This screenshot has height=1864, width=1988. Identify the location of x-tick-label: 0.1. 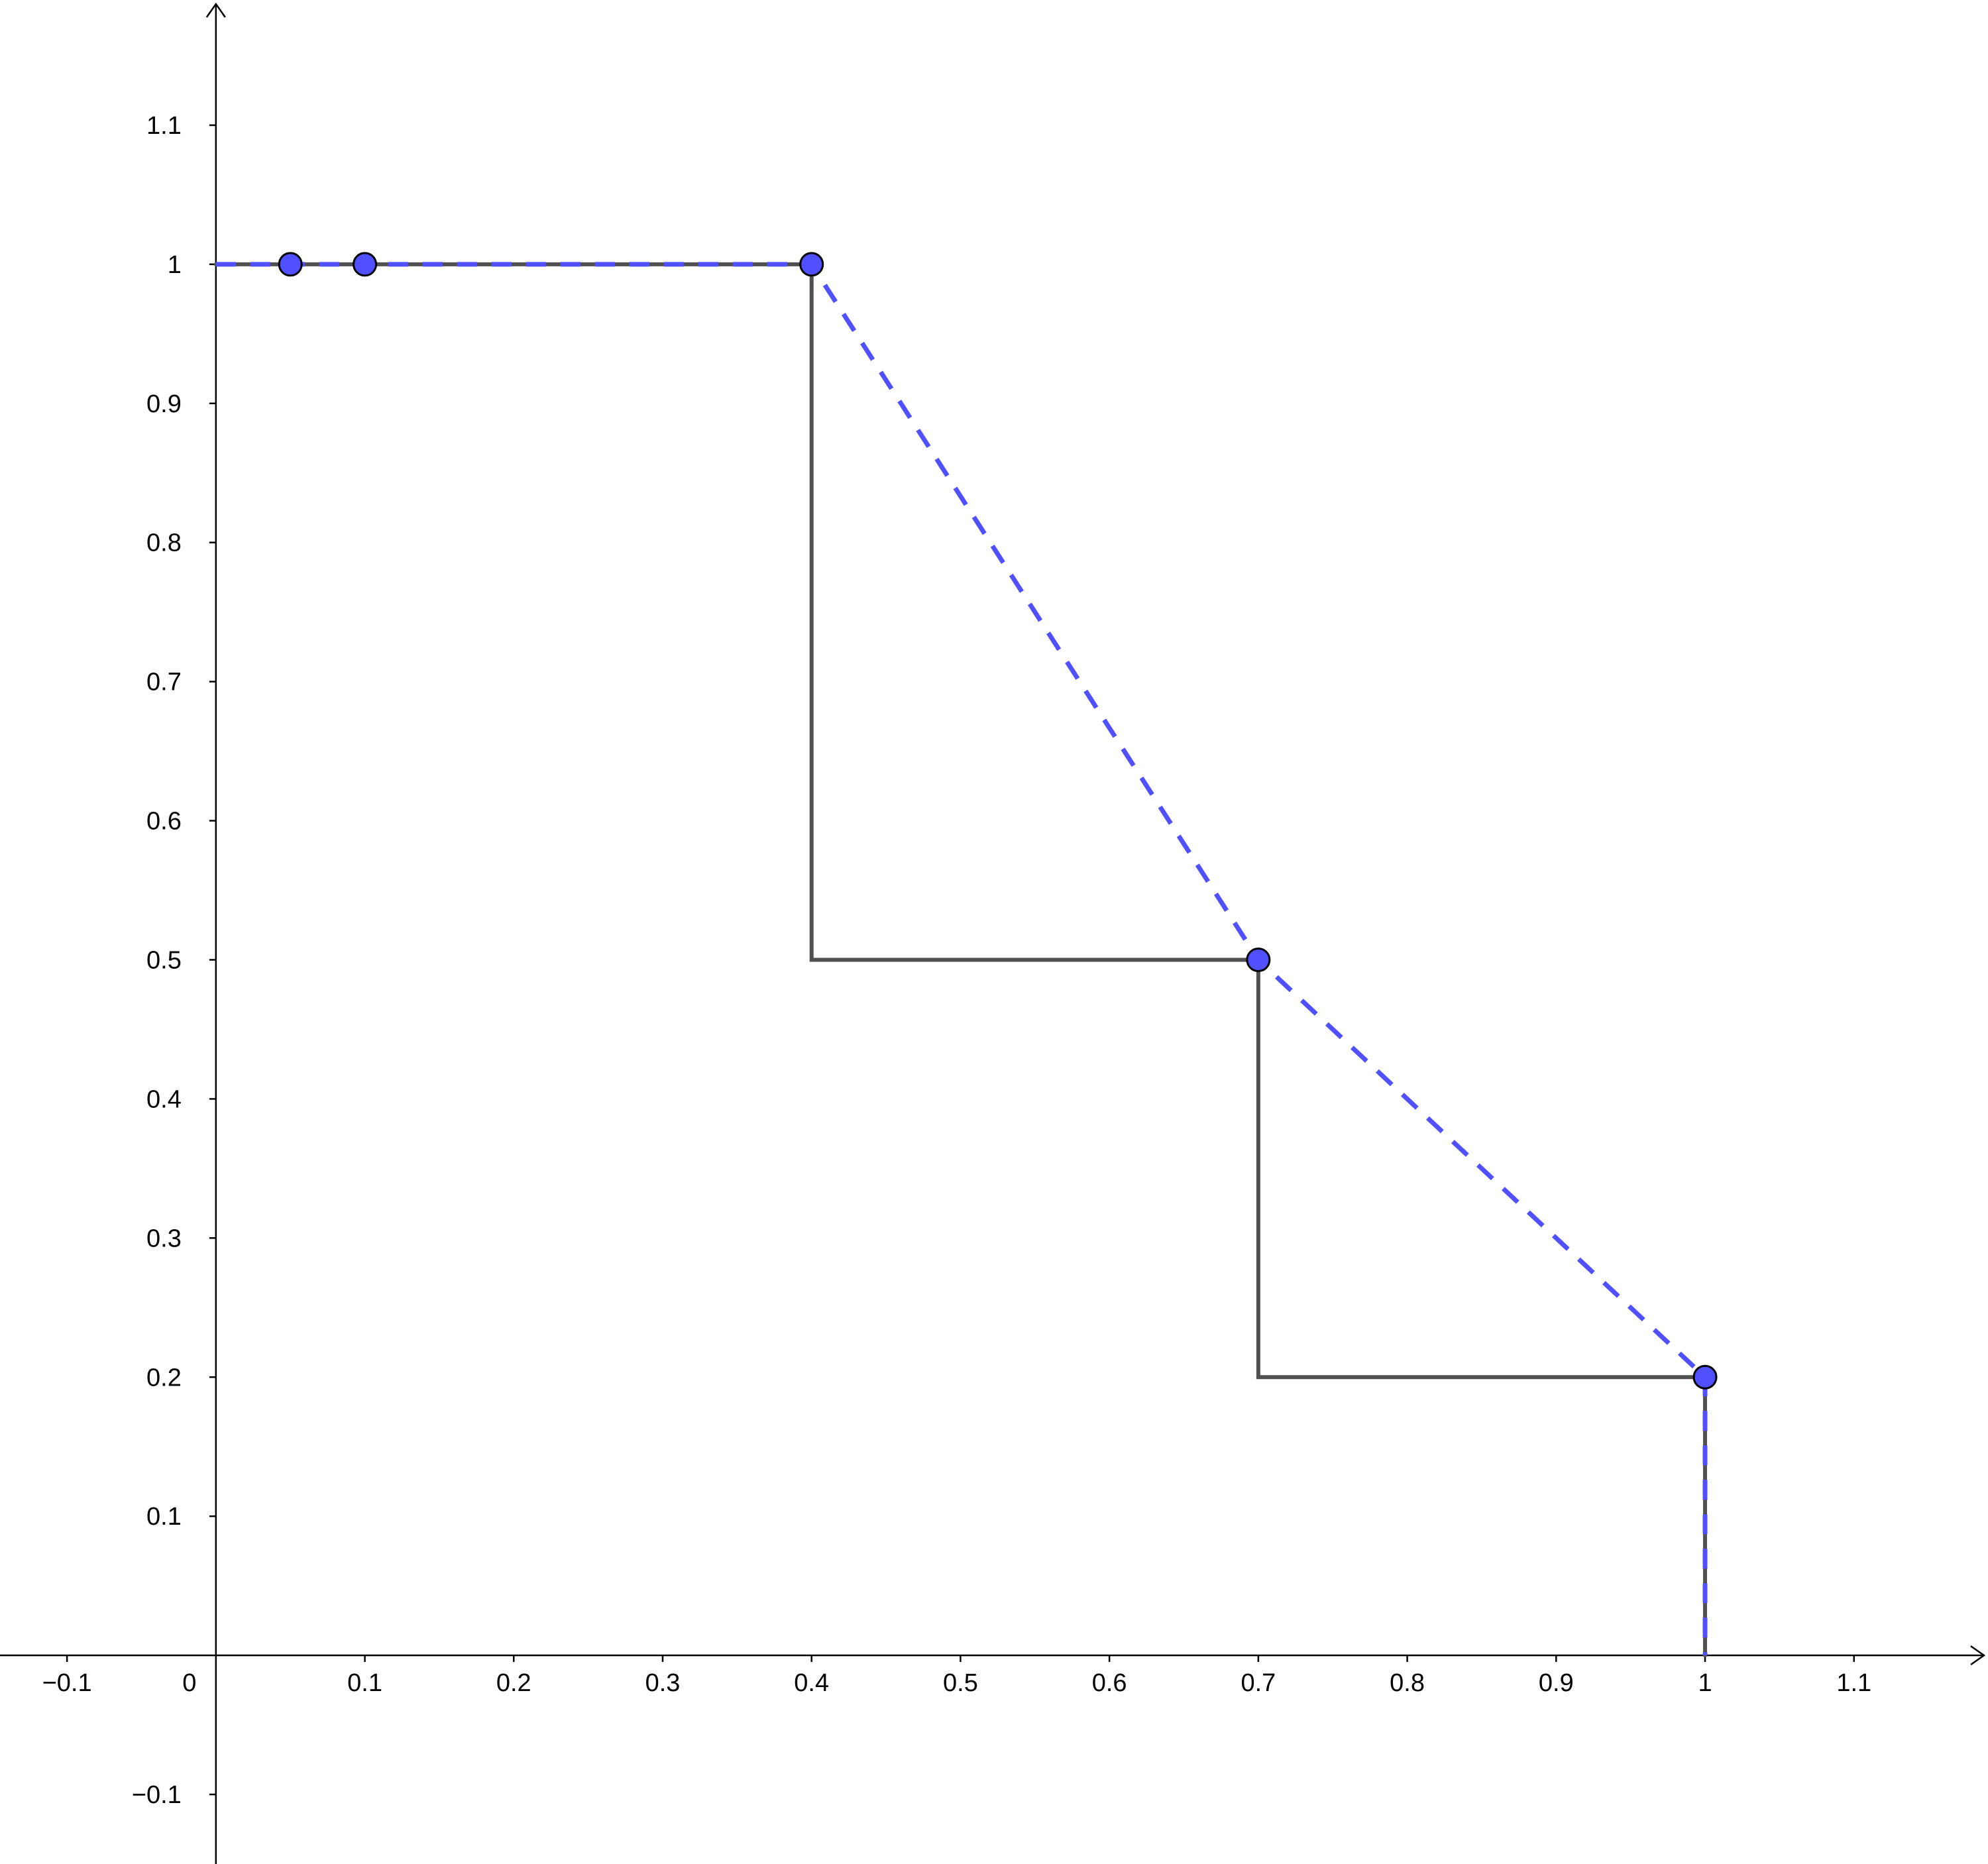
(364, 1683).